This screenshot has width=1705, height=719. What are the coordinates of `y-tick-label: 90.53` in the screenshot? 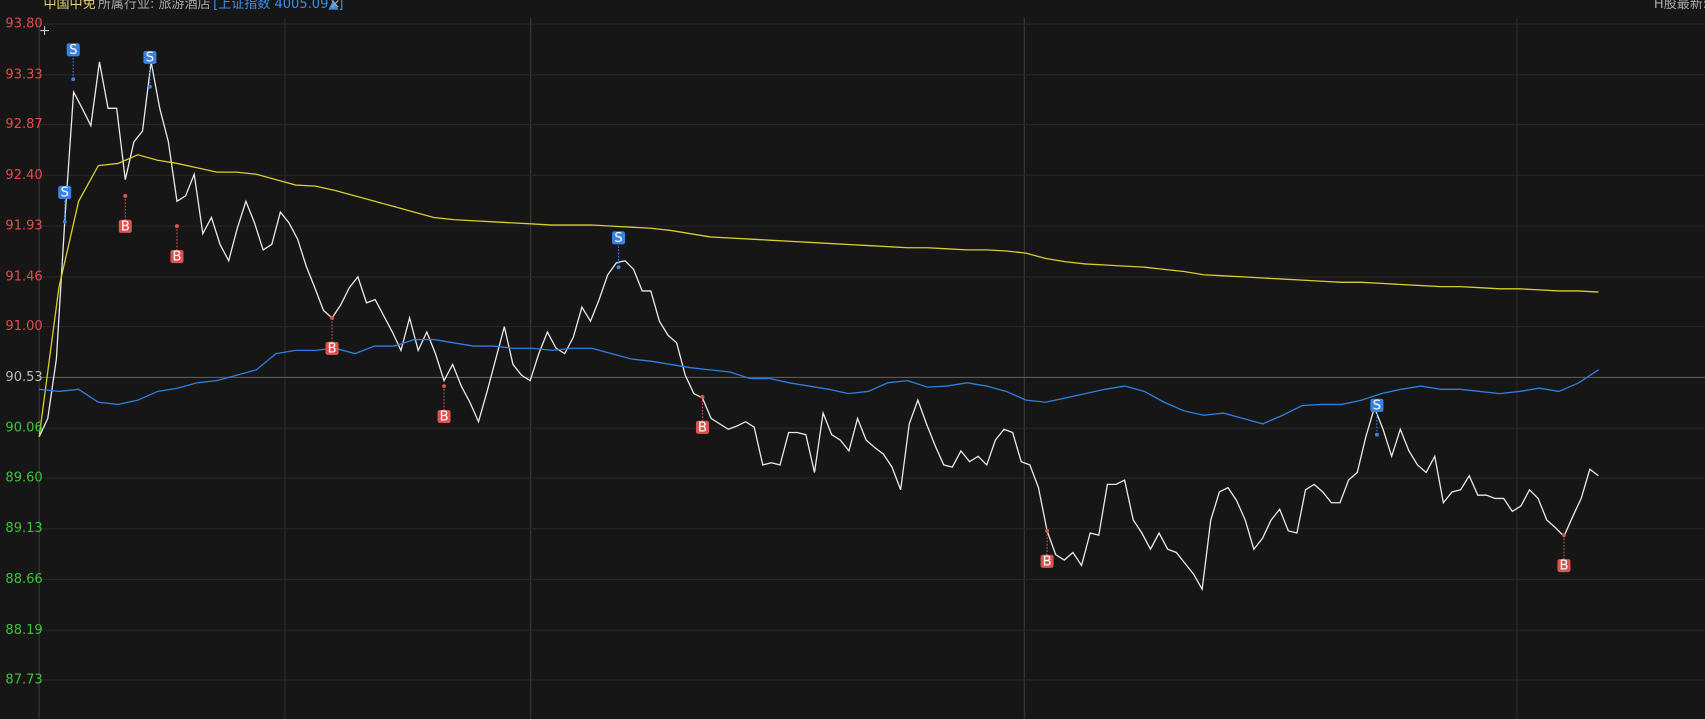 It's located at (23, 377).